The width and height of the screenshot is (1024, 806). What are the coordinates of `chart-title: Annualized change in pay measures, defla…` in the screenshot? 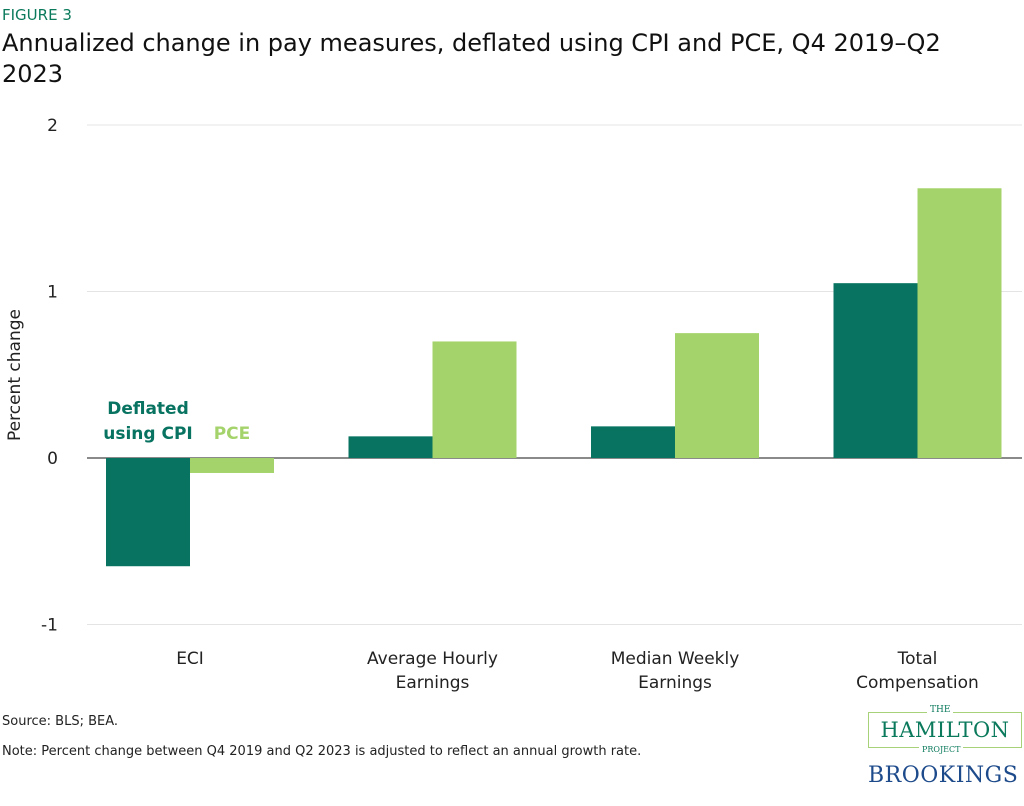 It's located at (471, 58).